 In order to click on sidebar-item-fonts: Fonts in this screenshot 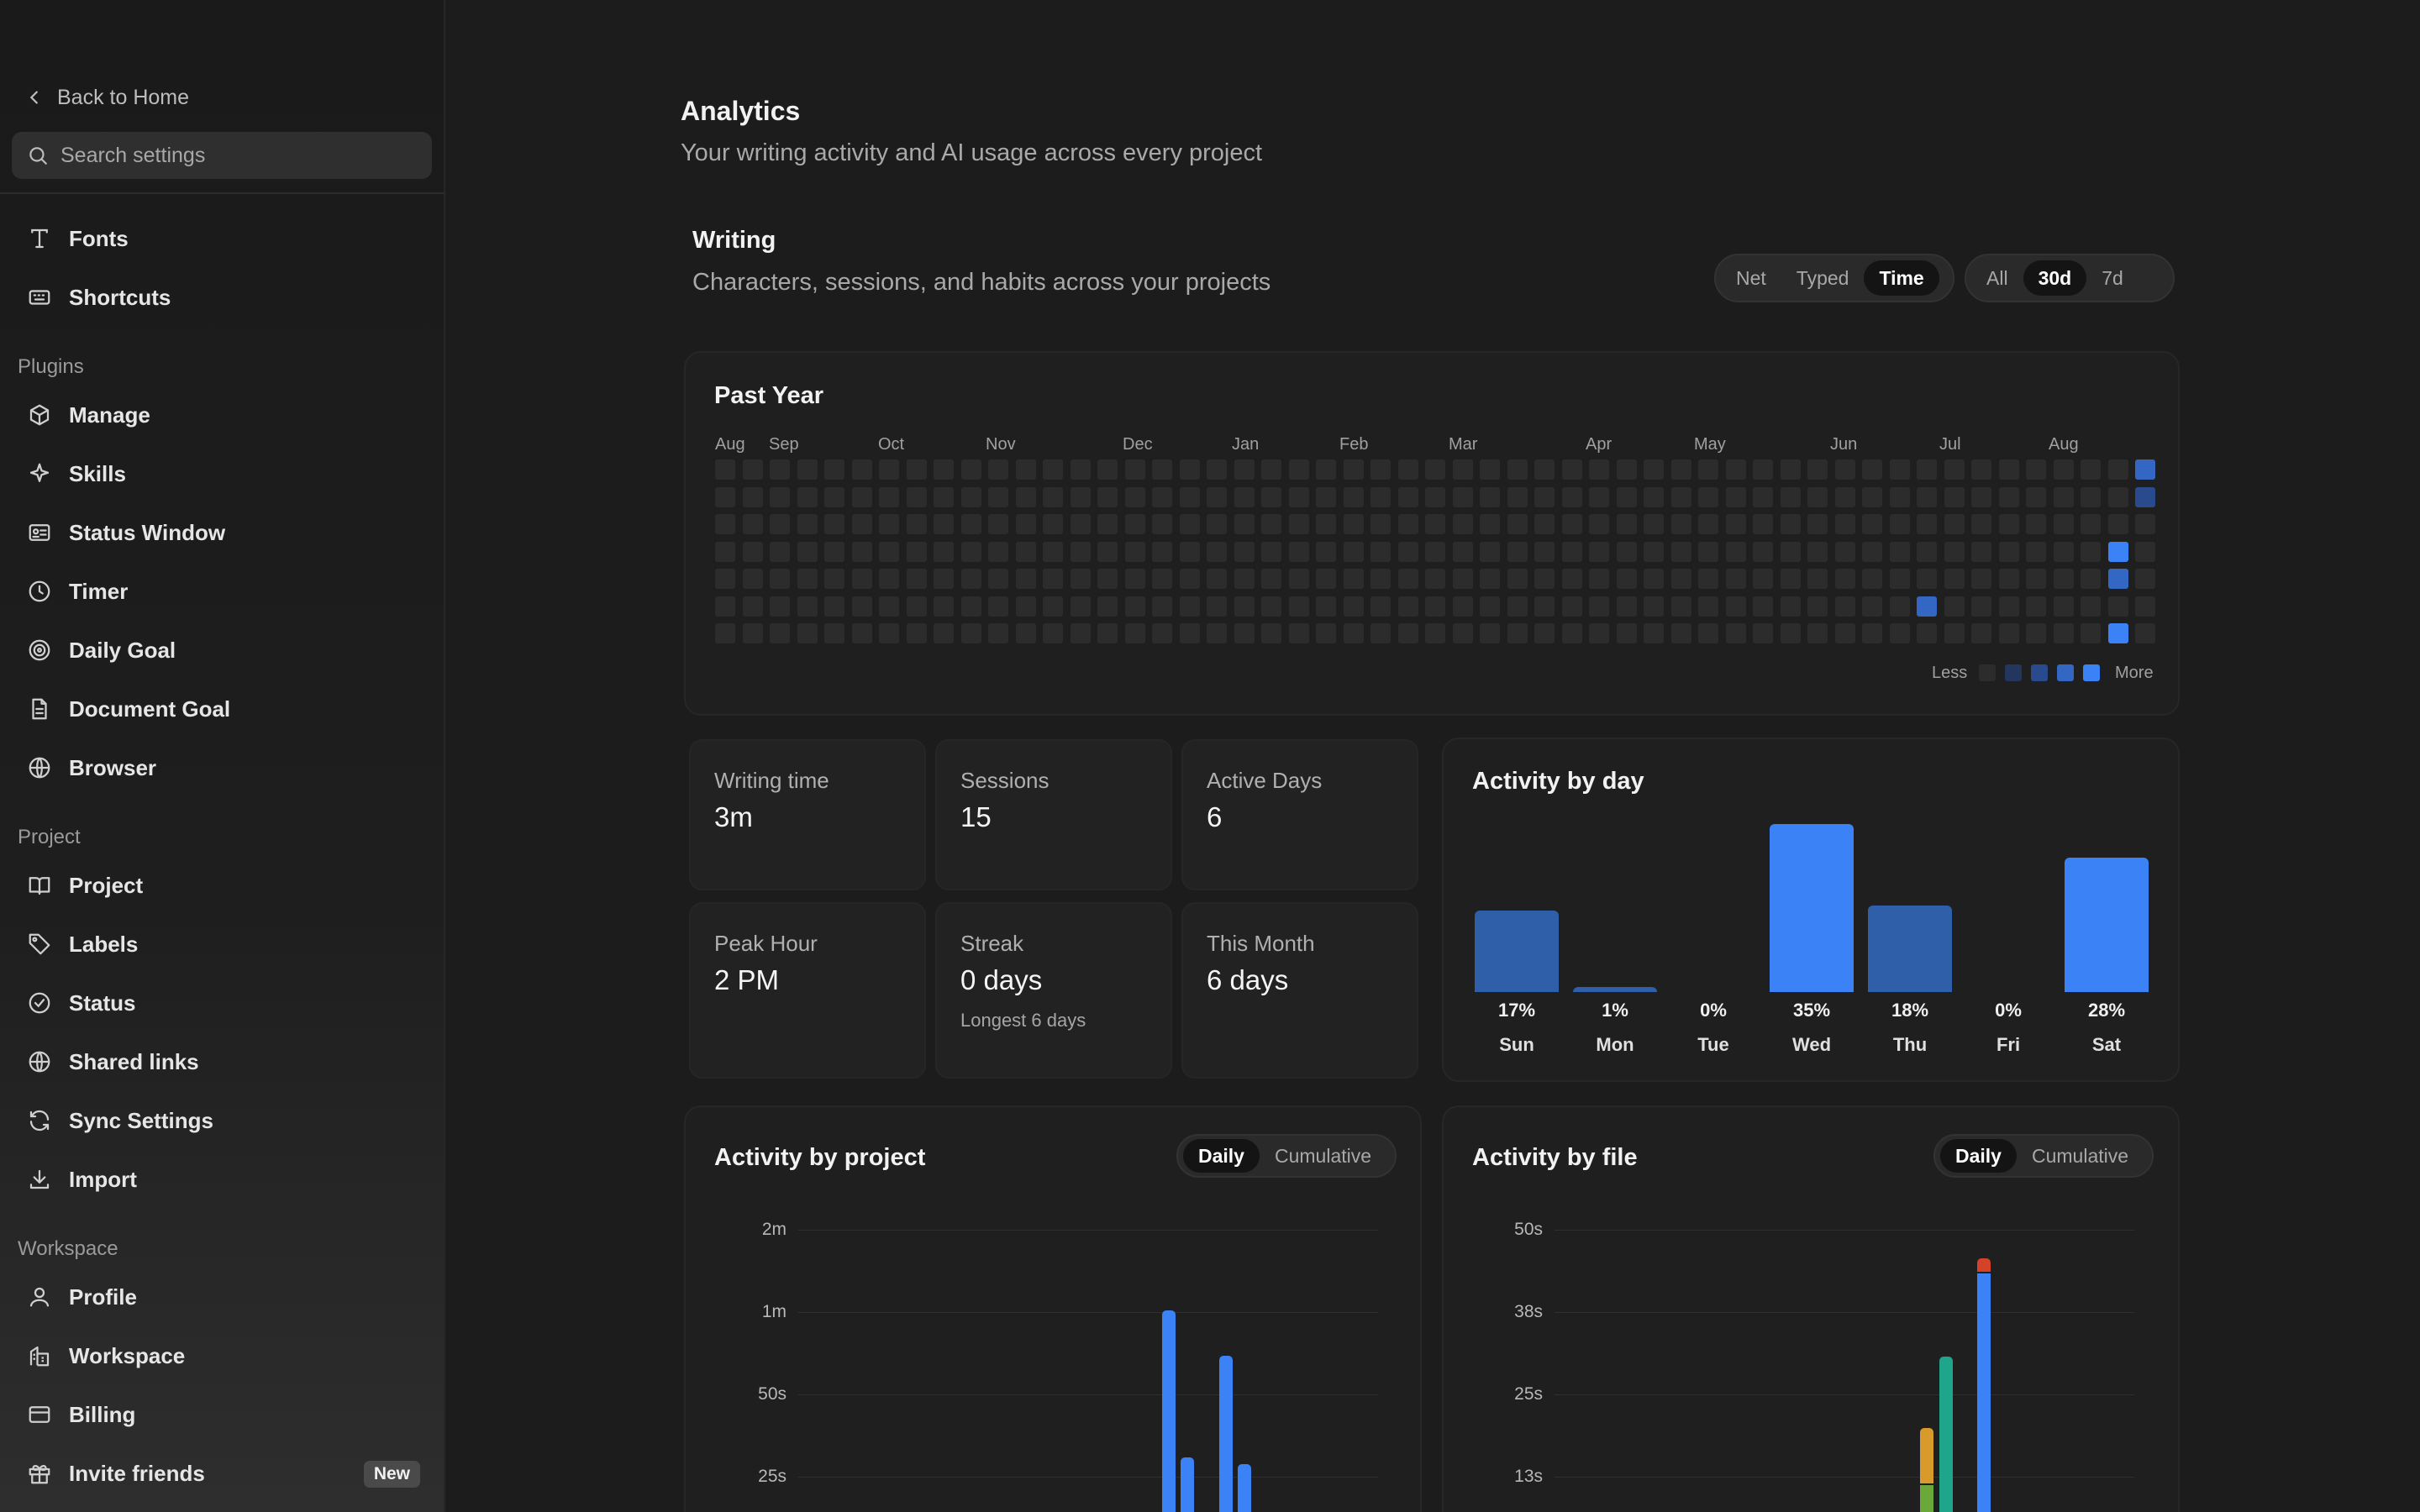, I will do `click(222, 238)`.